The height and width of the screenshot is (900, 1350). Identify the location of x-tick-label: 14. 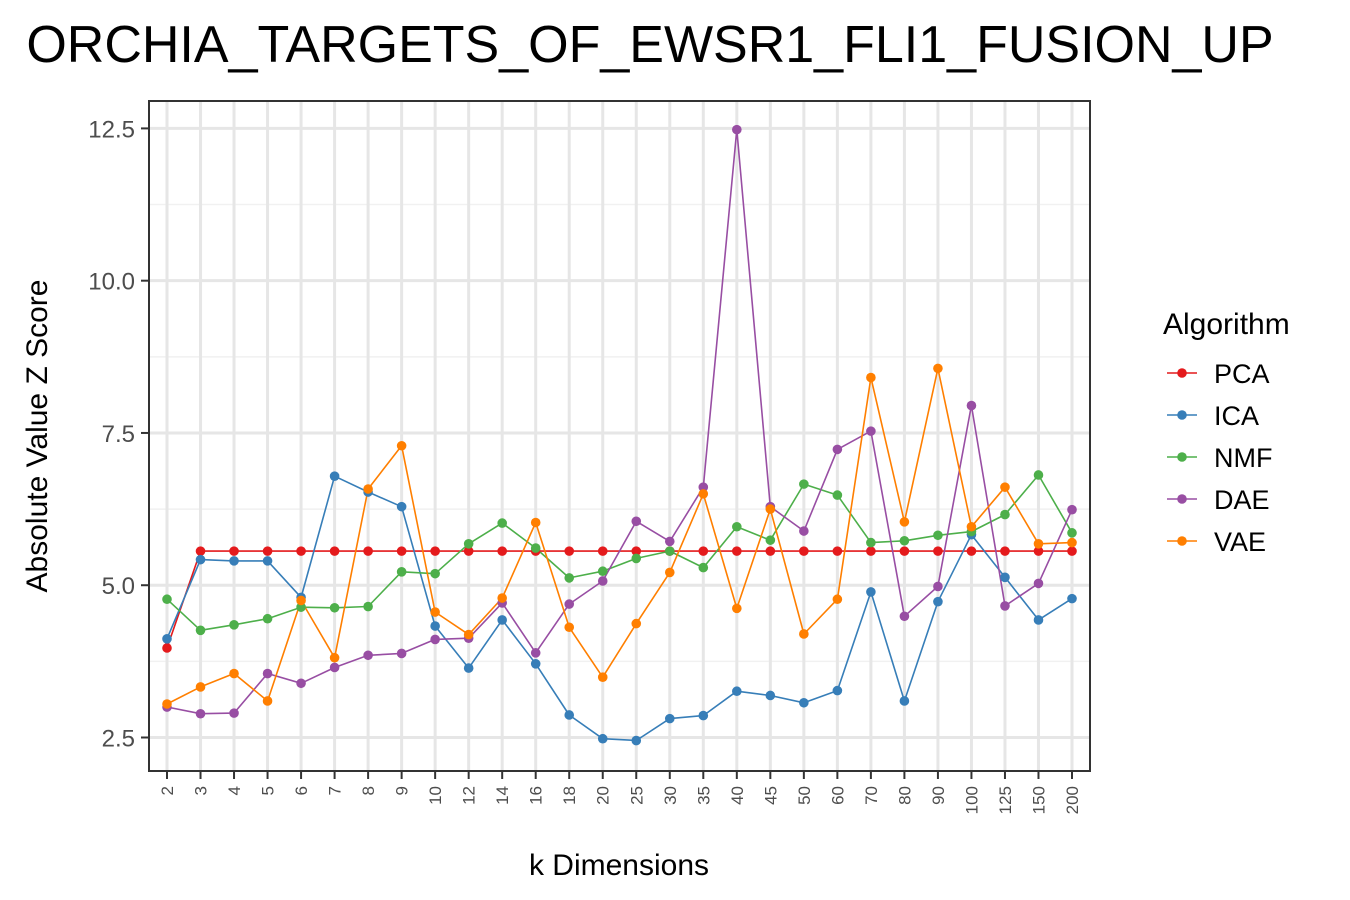
(502, 795).